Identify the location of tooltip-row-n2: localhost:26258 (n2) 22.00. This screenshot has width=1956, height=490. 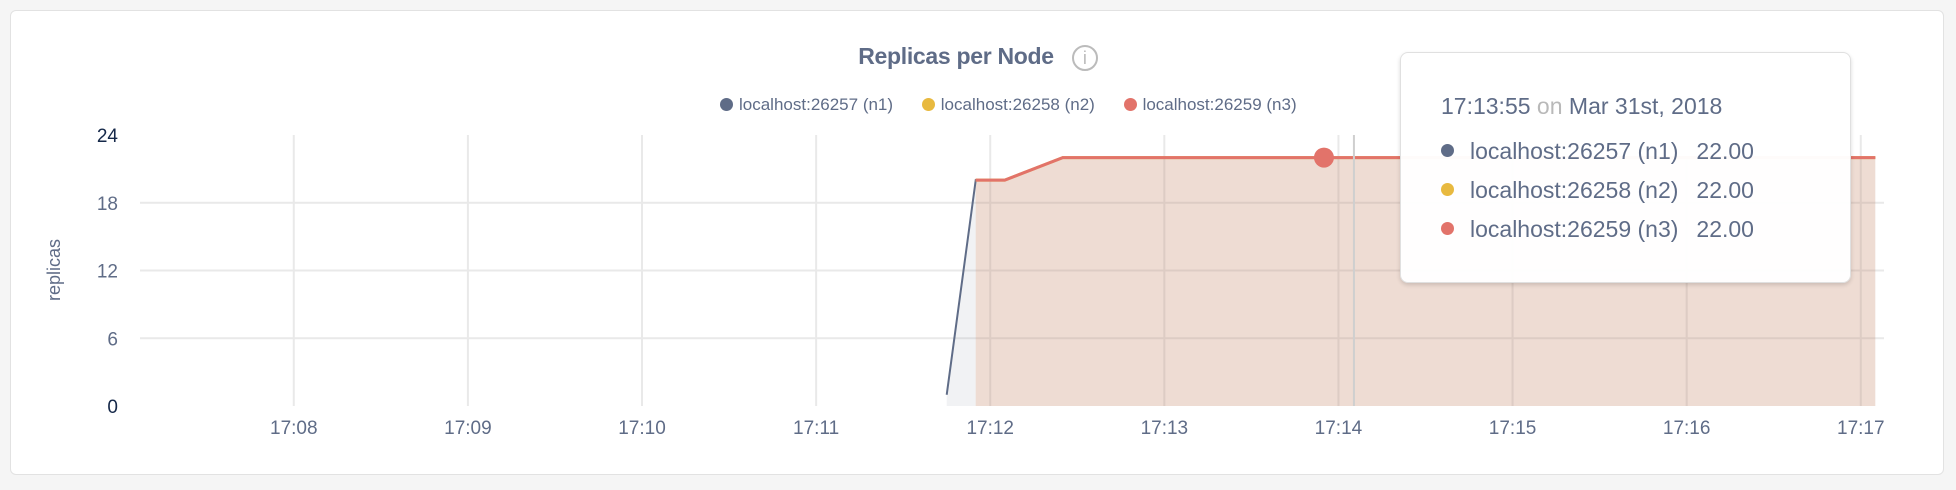
(1645, 190).